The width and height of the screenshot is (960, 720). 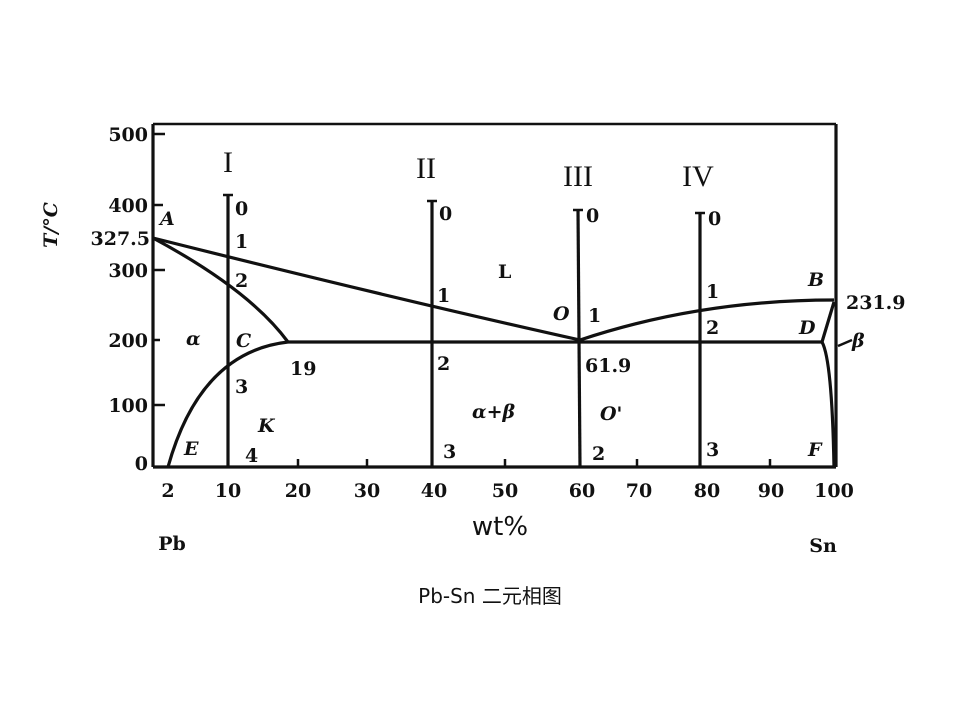 I want to click on x-tick: 10, so click(x=228, y=491).